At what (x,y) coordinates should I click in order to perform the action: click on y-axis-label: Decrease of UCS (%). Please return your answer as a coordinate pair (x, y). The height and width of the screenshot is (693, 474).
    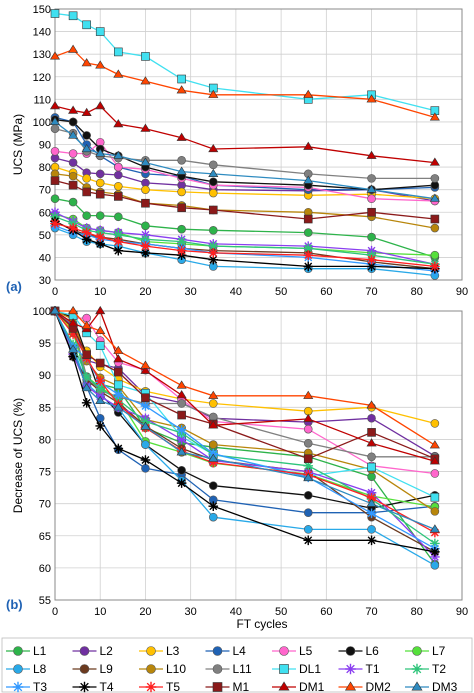
    Looking at the image, I should click on (18, 455).